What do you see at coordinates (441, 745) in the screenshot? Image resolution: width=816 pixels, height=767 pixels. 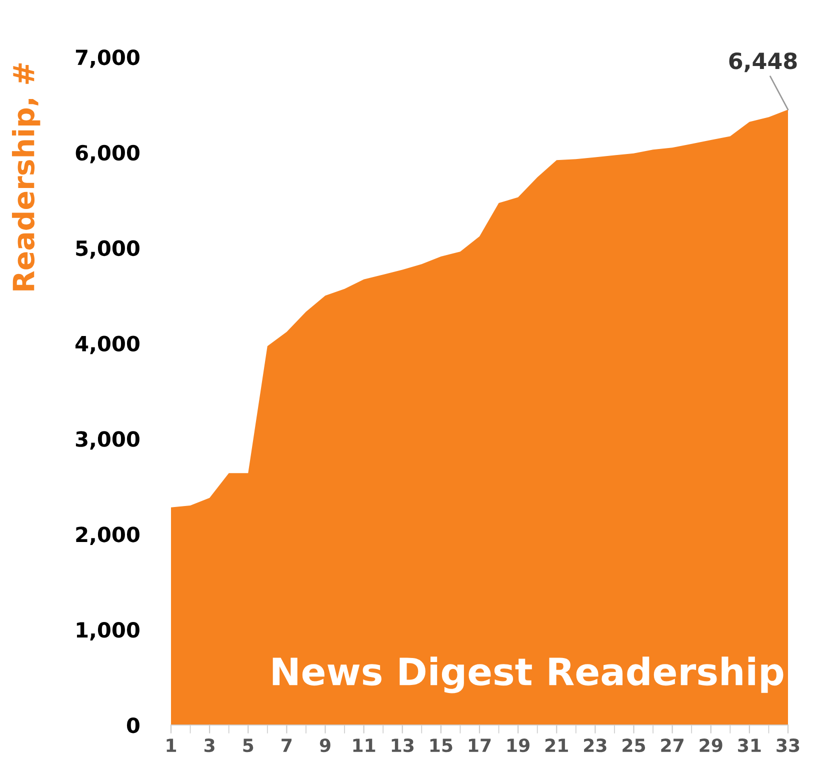 I see `x-tick-label: 15` at bounding box center [441, 745].